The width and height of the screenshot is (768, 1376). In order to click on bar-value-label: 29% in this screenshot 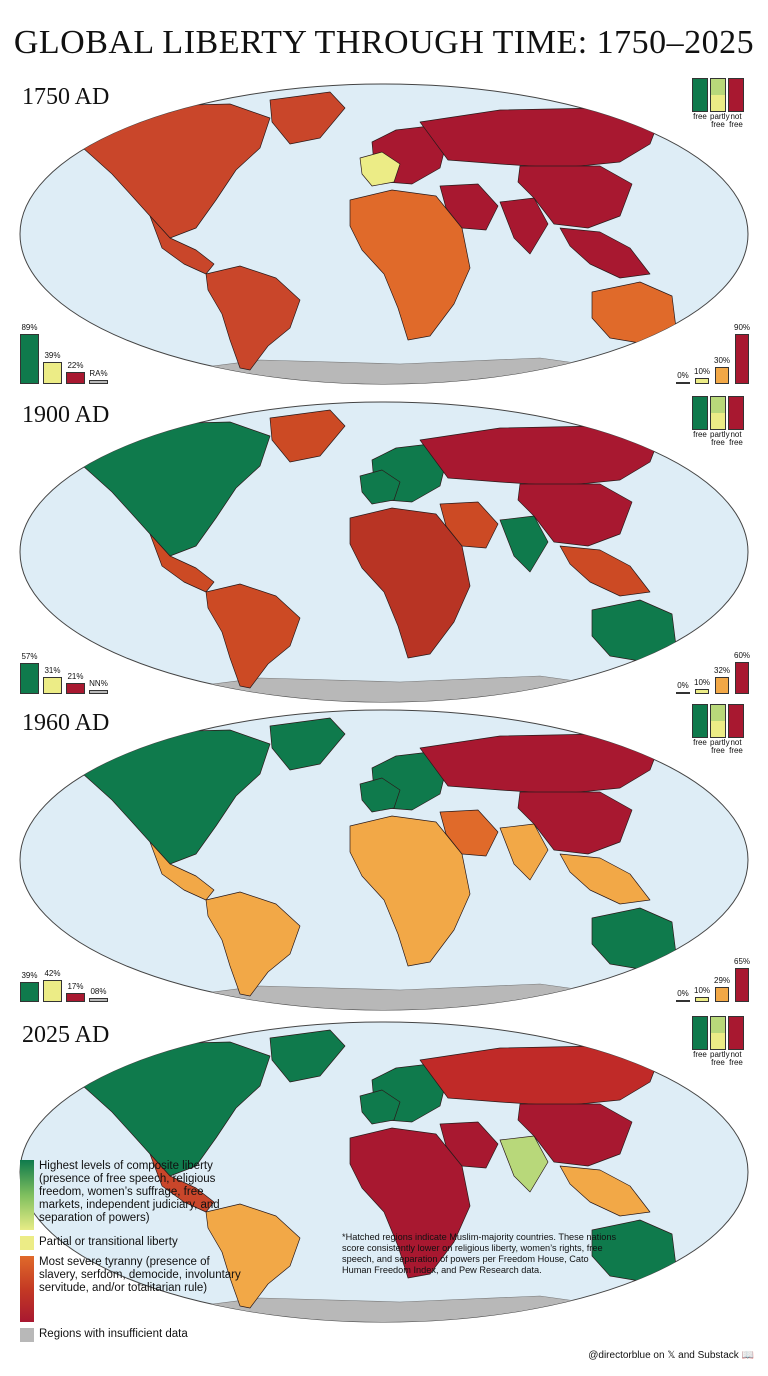, I will do `click(722, 980)`.